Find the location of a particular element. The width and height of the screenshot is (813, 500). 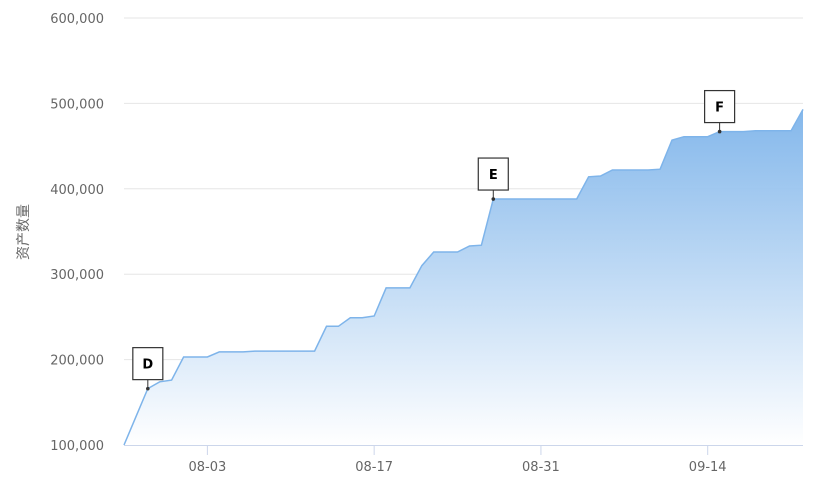

y-tick-label: 600,000 is located at coordinates (77, 19).